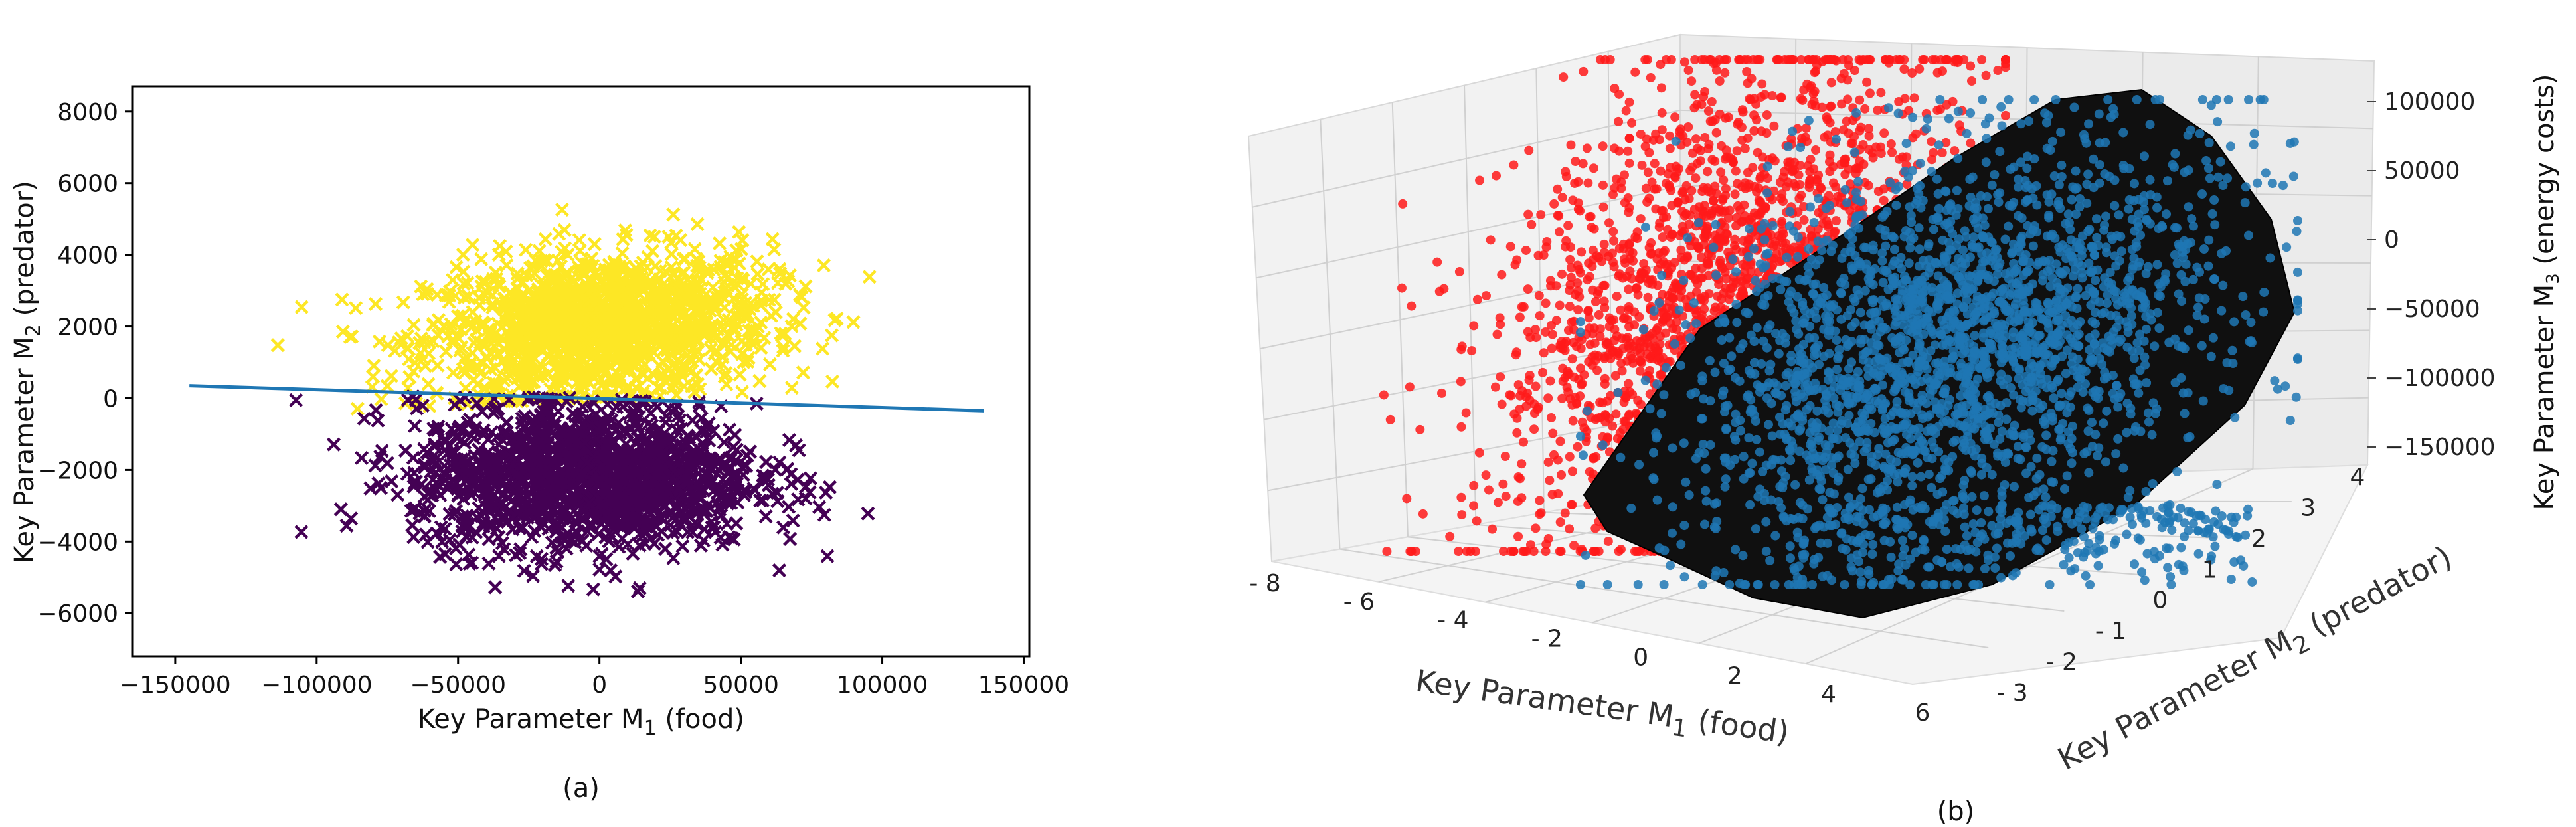 The height and width of the screenshot is (827, 2576). Describe the element at coordinates (581, 722) in the screenshot. I see `panel-a-x-axis-label: Key Parameter M1 (food)` at that location.